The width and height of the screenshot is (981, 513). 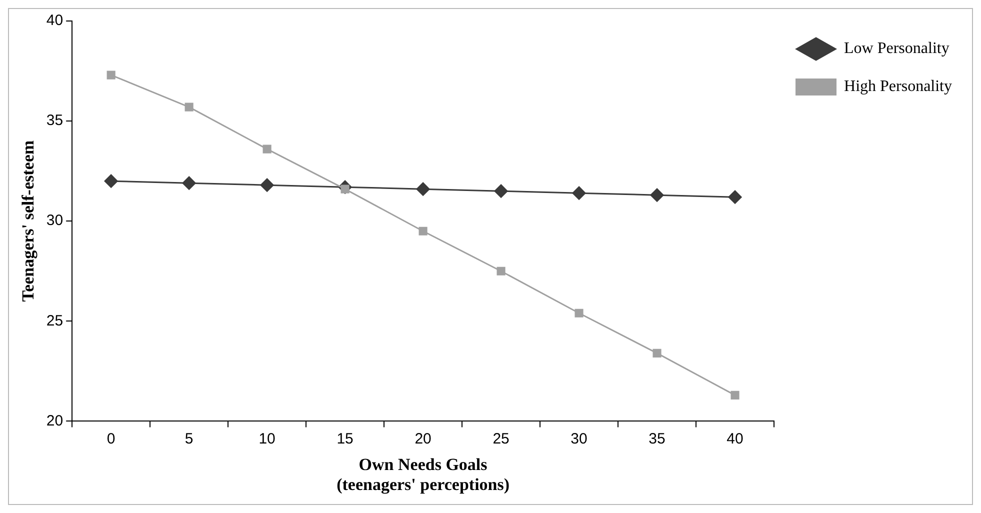 What do you see at coordinates (55, 321) in the screenshot?
I see `y-tick-label: 25` at bounding box center [55, 321].